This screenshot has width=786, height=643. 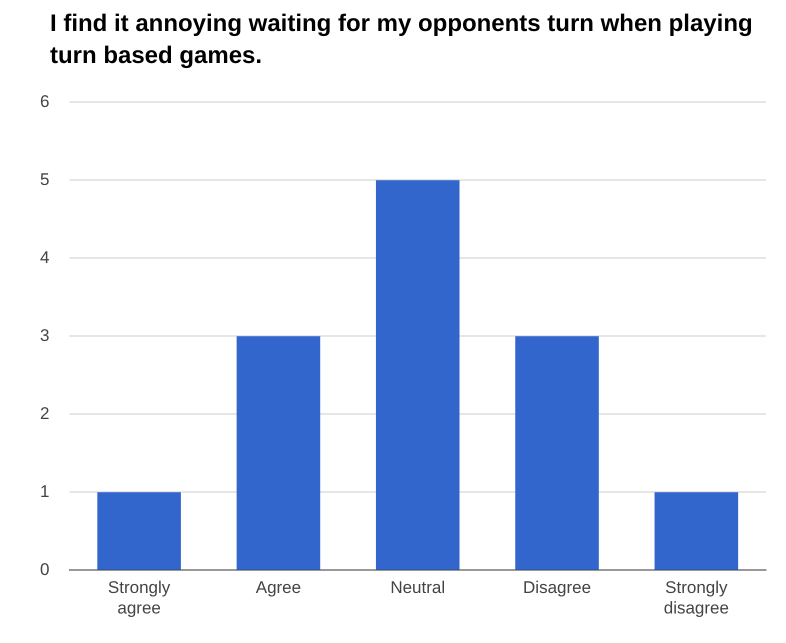 I want to click on x-tick-label: Strongly agree, so click(x=139, y=598).